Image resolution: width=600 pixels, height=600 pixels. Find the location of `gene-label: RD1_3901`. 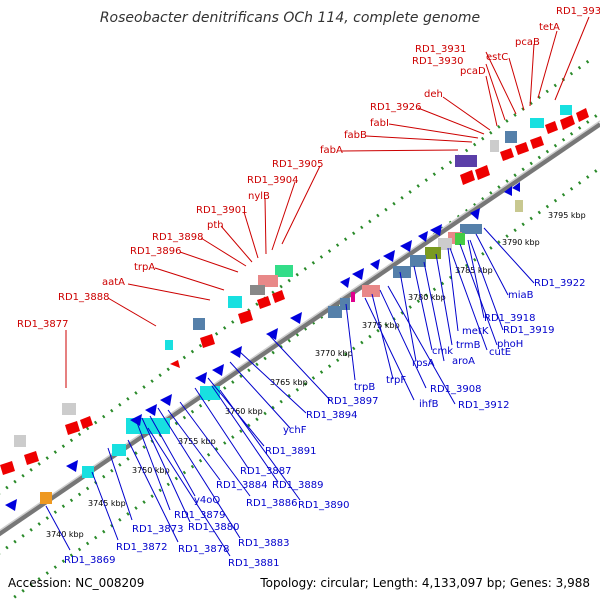

gene-label: RD1_3901 is located at coordinates (221, 210).